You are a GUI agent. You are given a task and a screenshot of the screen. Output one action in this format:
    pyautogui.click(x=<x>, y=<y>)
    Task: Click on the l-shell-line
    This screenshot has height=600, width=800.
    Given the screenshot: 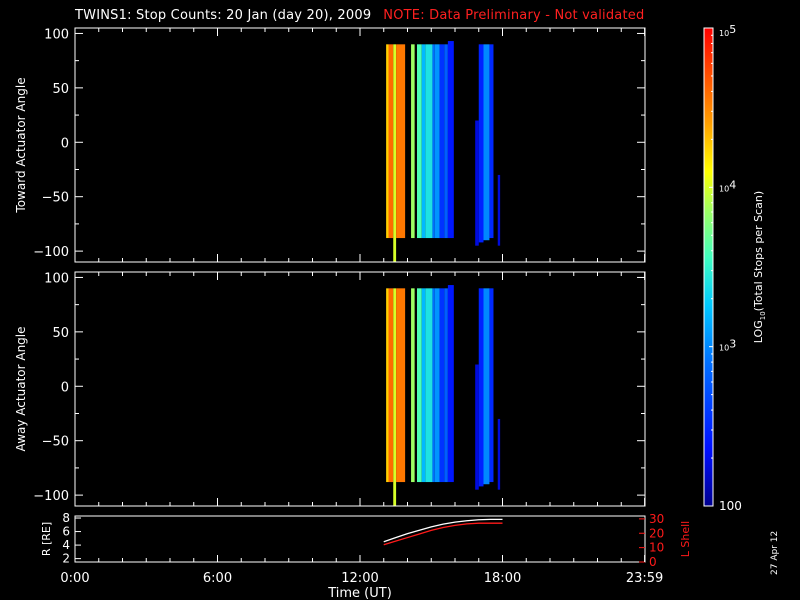 What is the action you would take?
    pyautogui.click(x=443, y=534)
    